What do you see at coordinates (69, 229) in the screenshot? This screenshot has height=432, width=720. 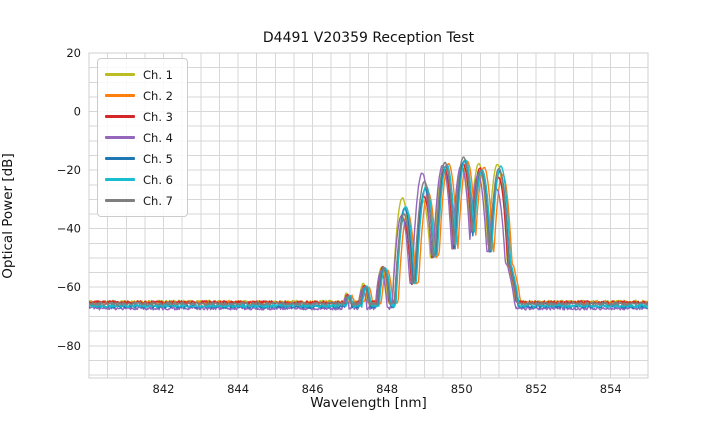 I see `y-tick-label: −40` at bounding box center [69, 229].